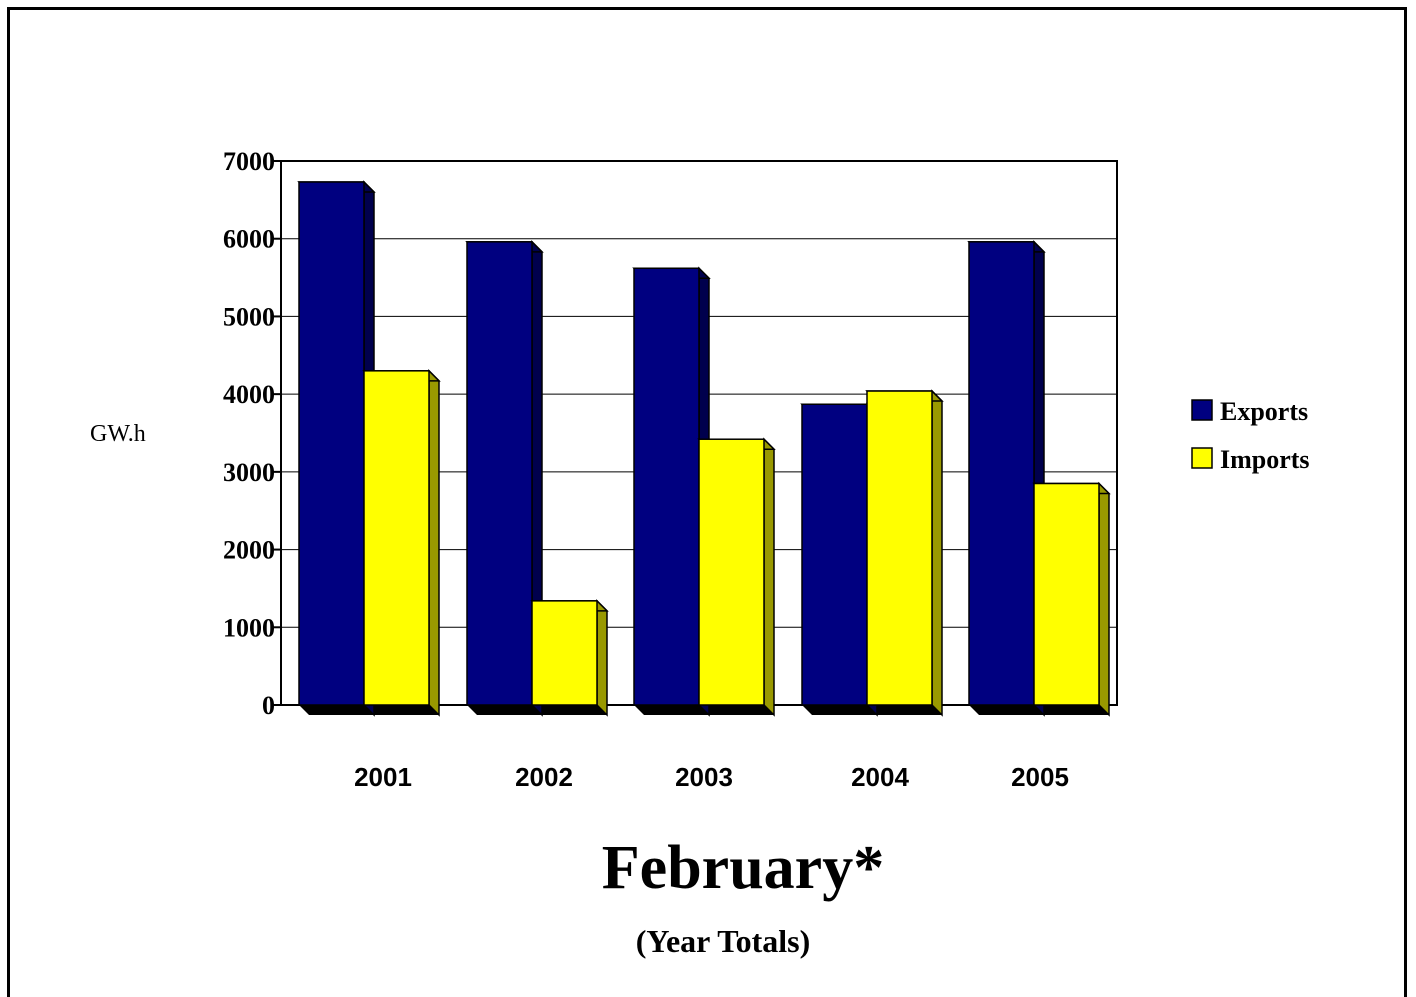 The image size is (1416, 997). Describe the element at coordinates (723, 941) in the screenshot. I see `chart-subtitle: (Year Totals)` at that location.